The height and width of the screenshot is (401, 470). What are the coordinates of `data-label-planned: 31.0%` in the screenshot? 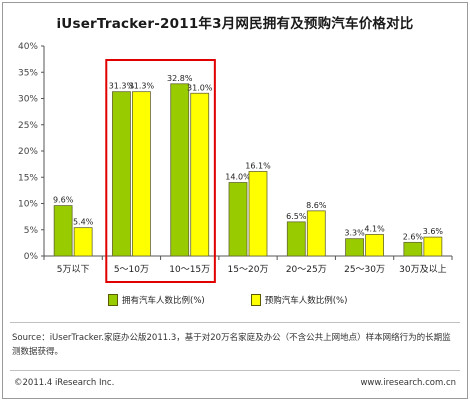 It's located at (200, 87).